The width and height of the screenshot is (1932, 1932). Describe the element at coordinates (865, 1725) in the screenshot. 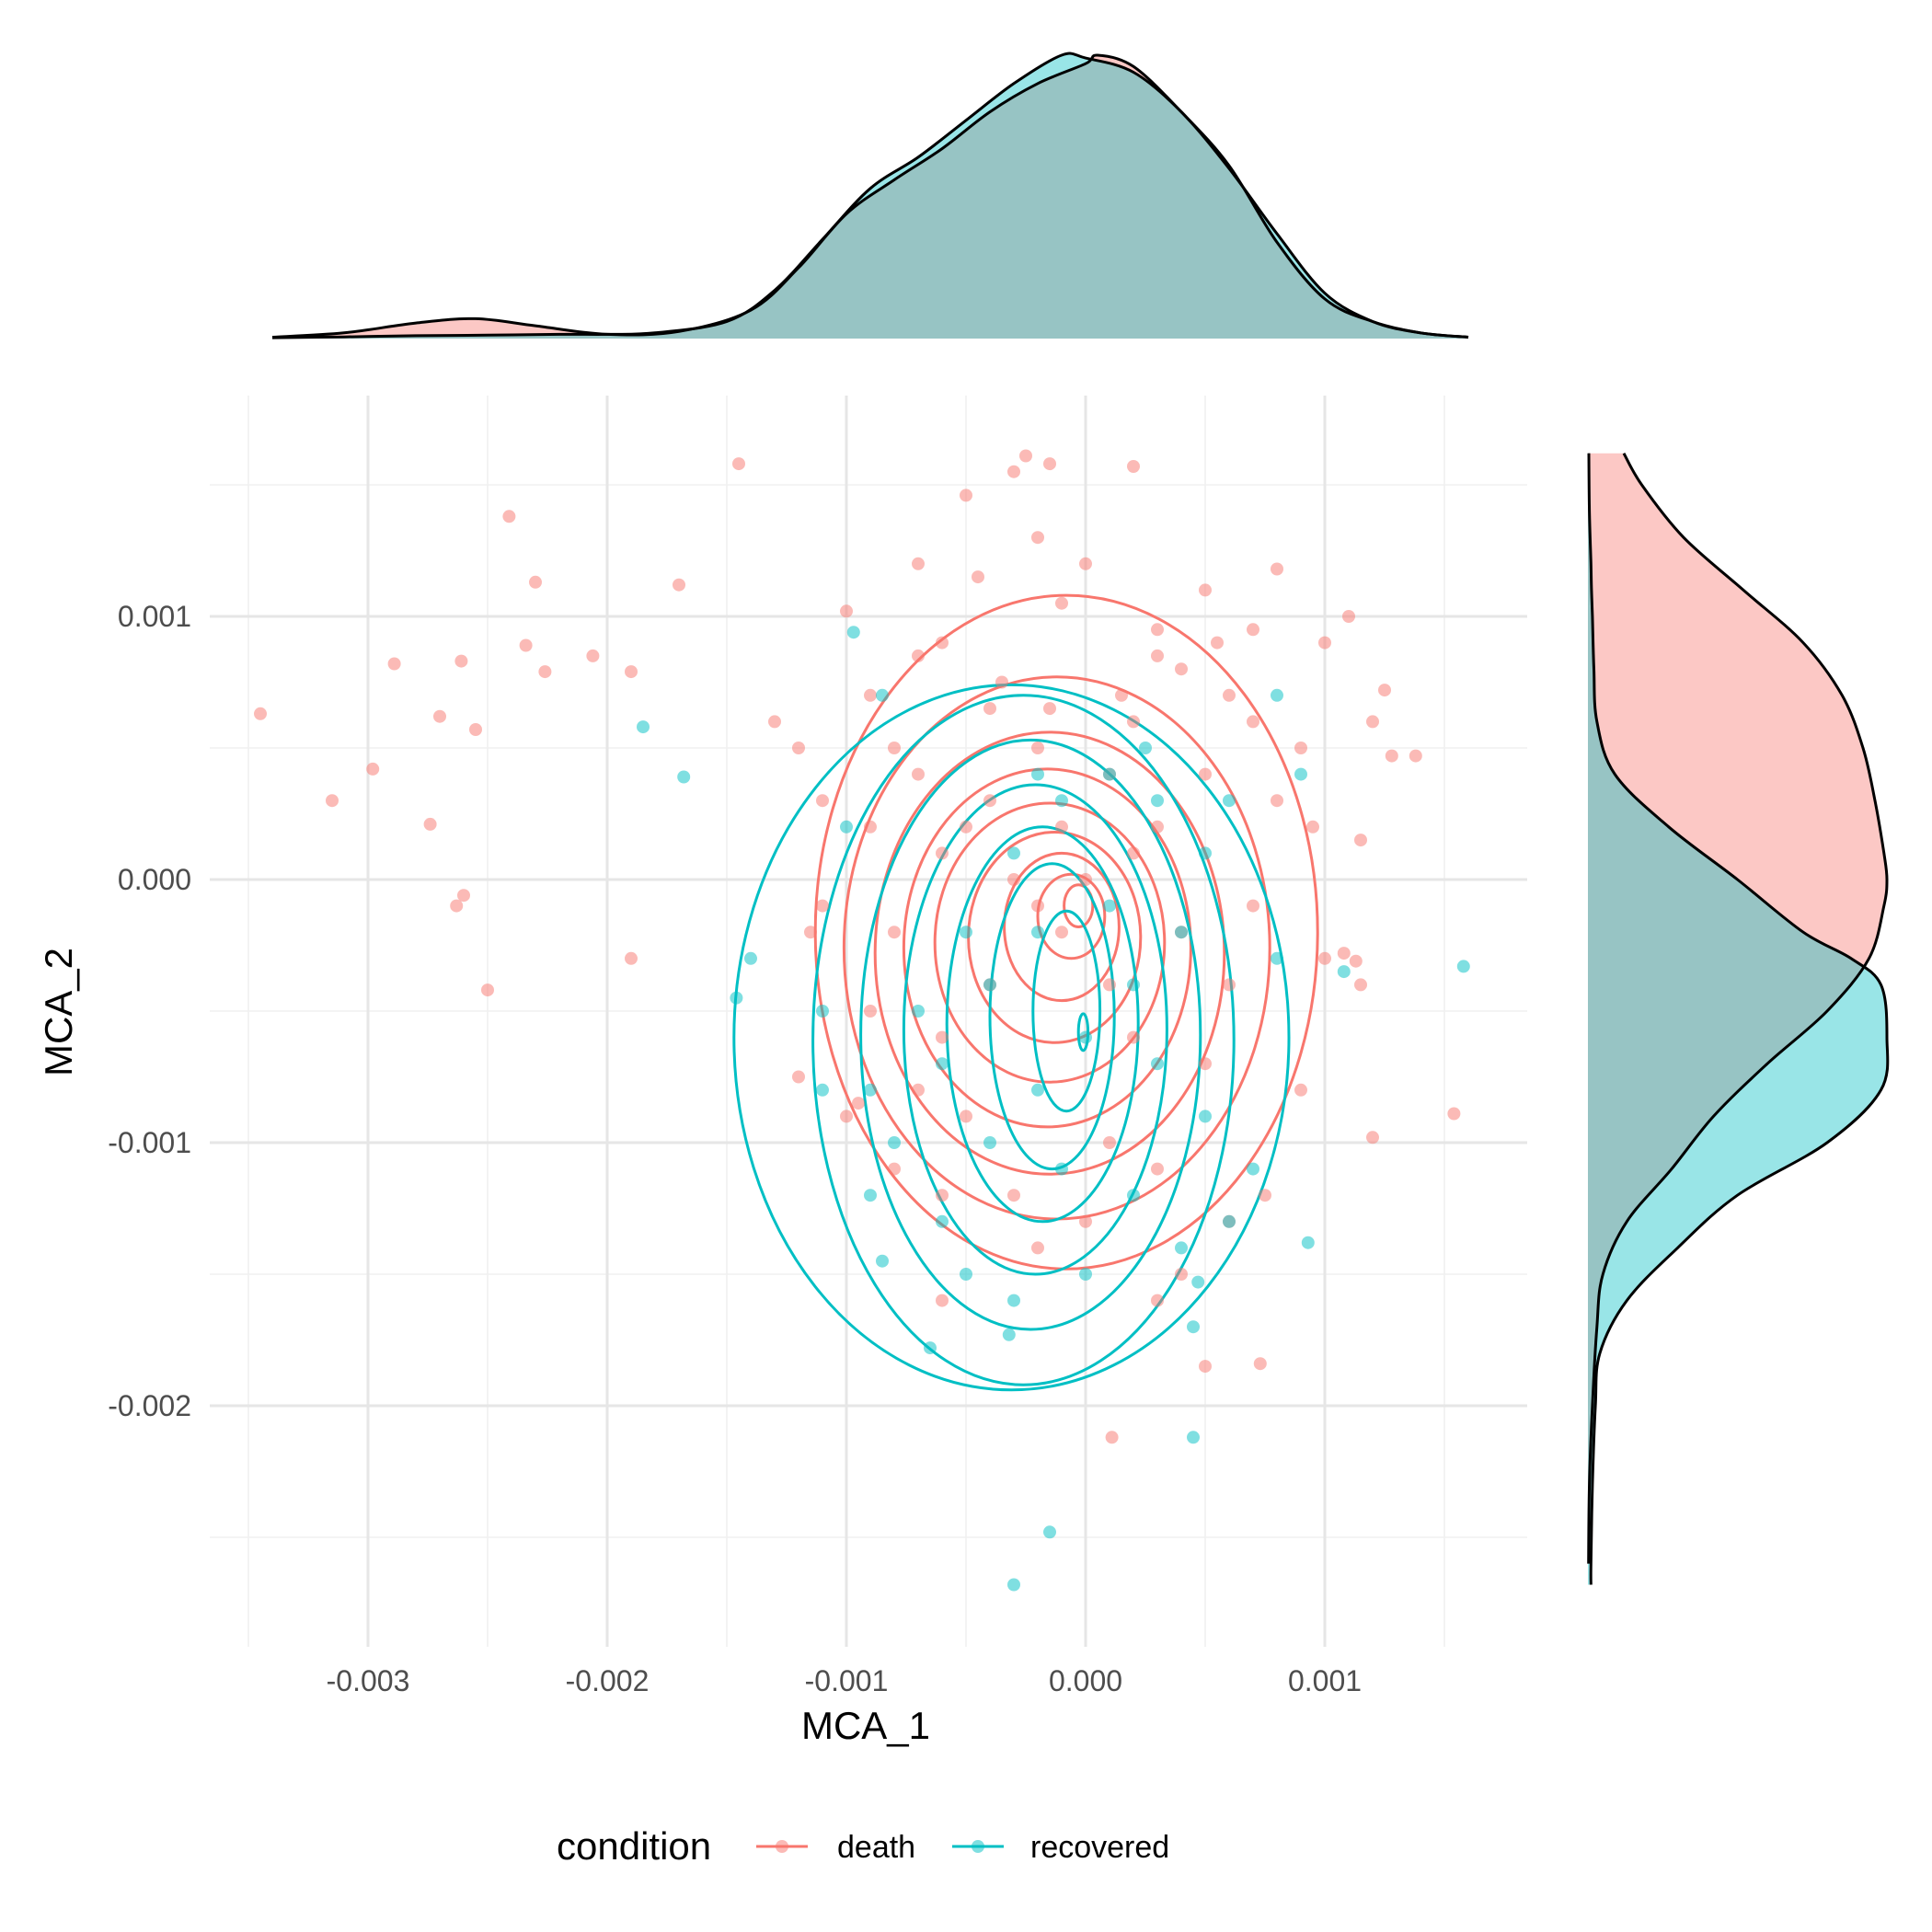

I see `x-axis-title: MCA_1` at that location.